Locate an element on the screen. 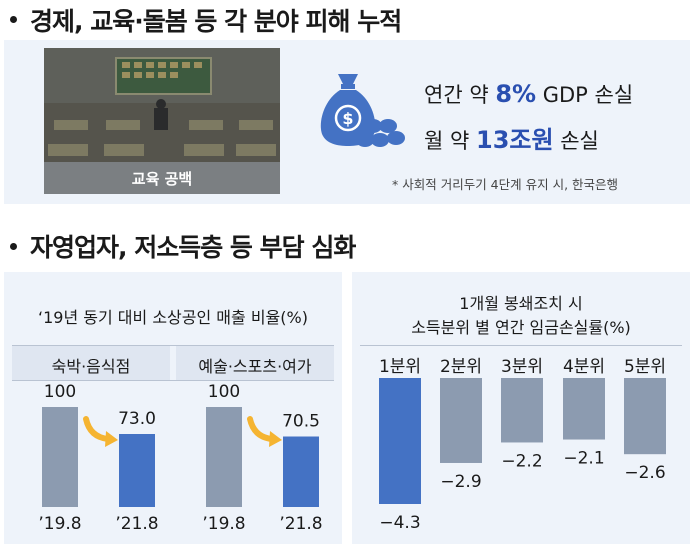 The image size is (695, 549). value-label: −2.1 is located at coordinates (583, 459).